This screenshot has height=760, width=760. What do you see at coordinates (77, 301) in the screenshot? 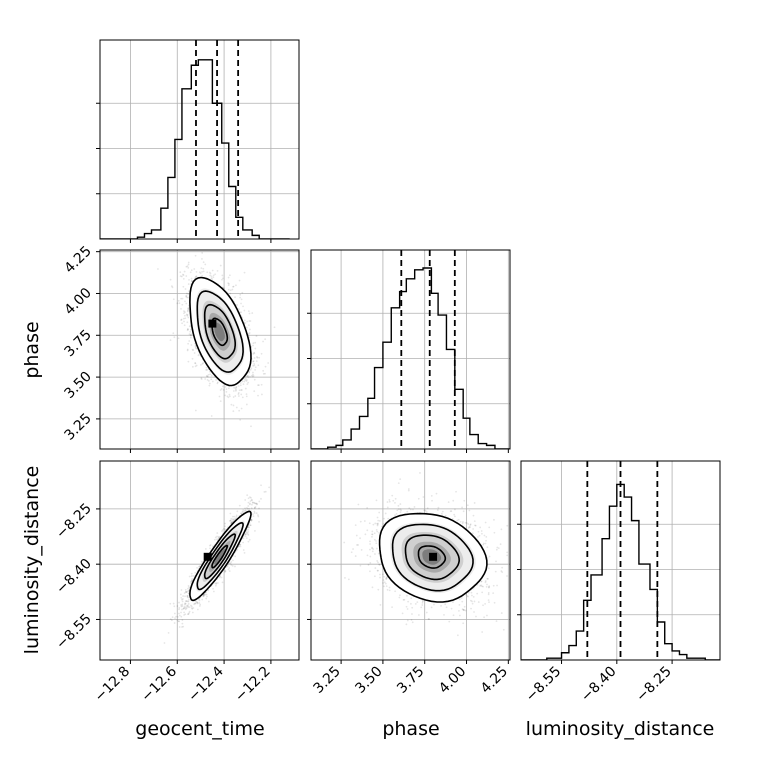
I see `y-tick-label: 4.00` at bounding box center [77, 301].